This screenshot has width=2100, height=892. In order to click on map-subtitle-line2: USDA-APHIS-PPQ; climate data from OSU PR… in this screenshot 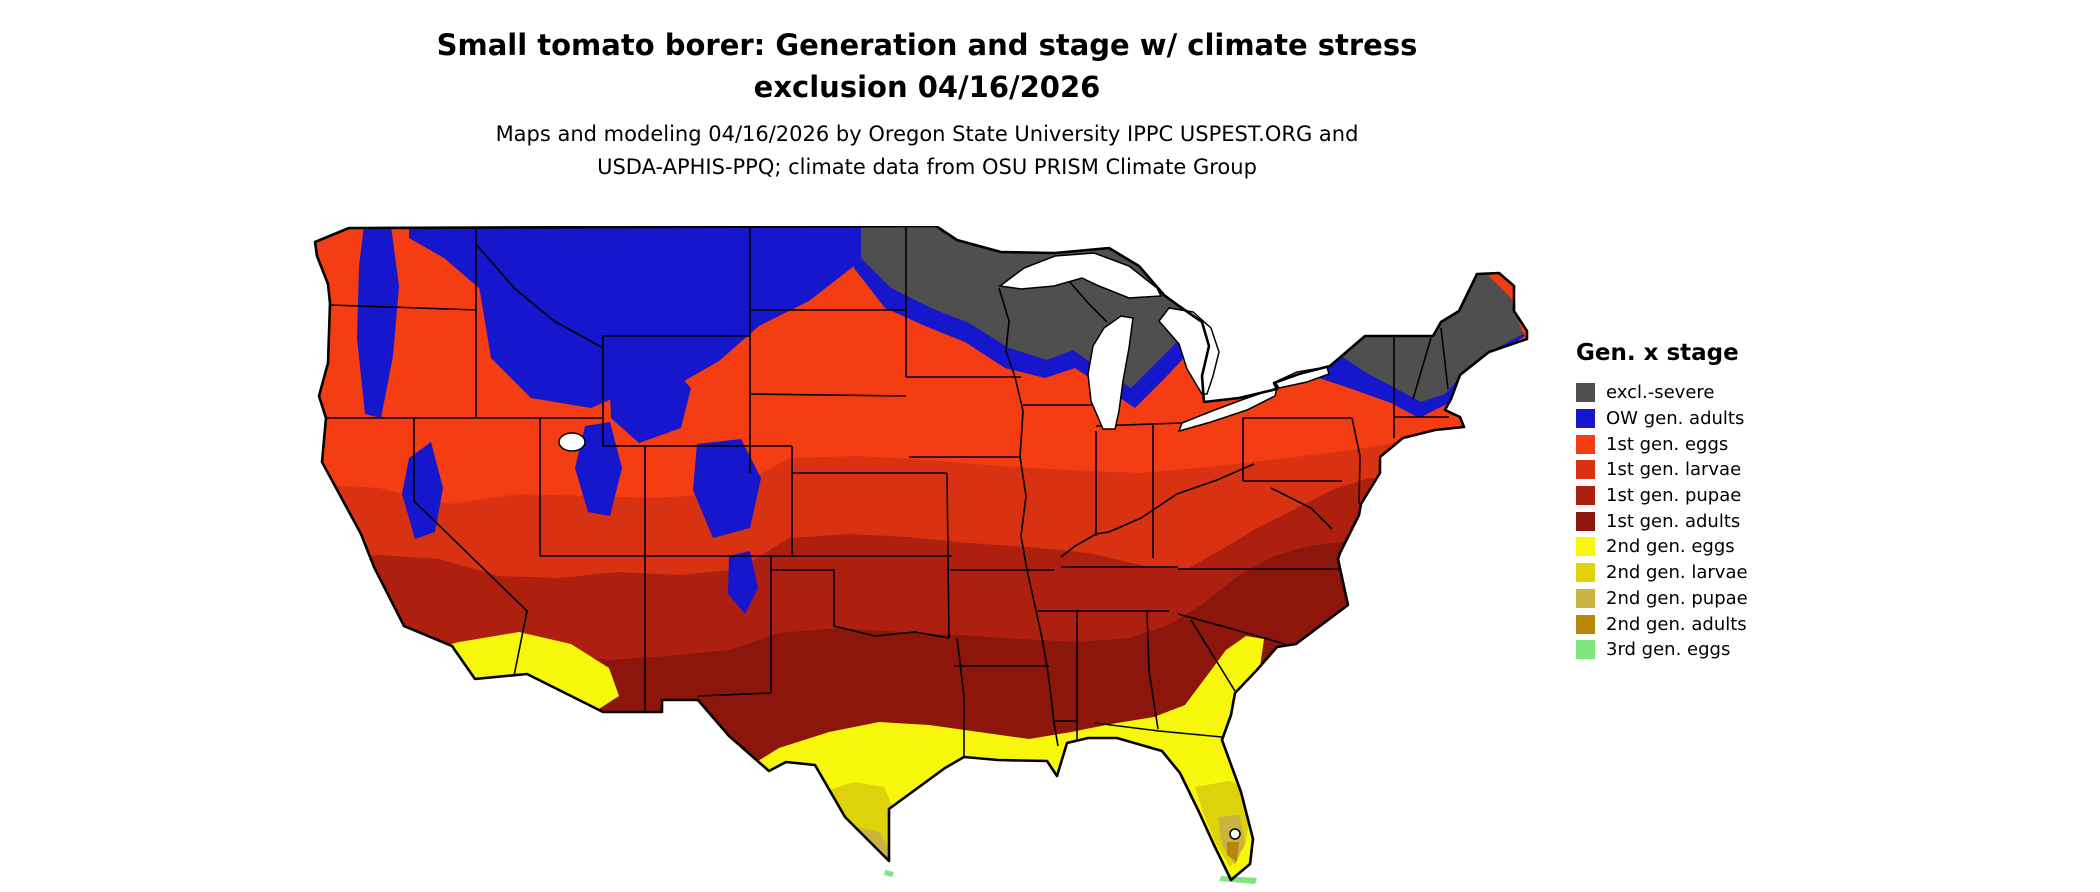, I will do `click(927, 167)`.